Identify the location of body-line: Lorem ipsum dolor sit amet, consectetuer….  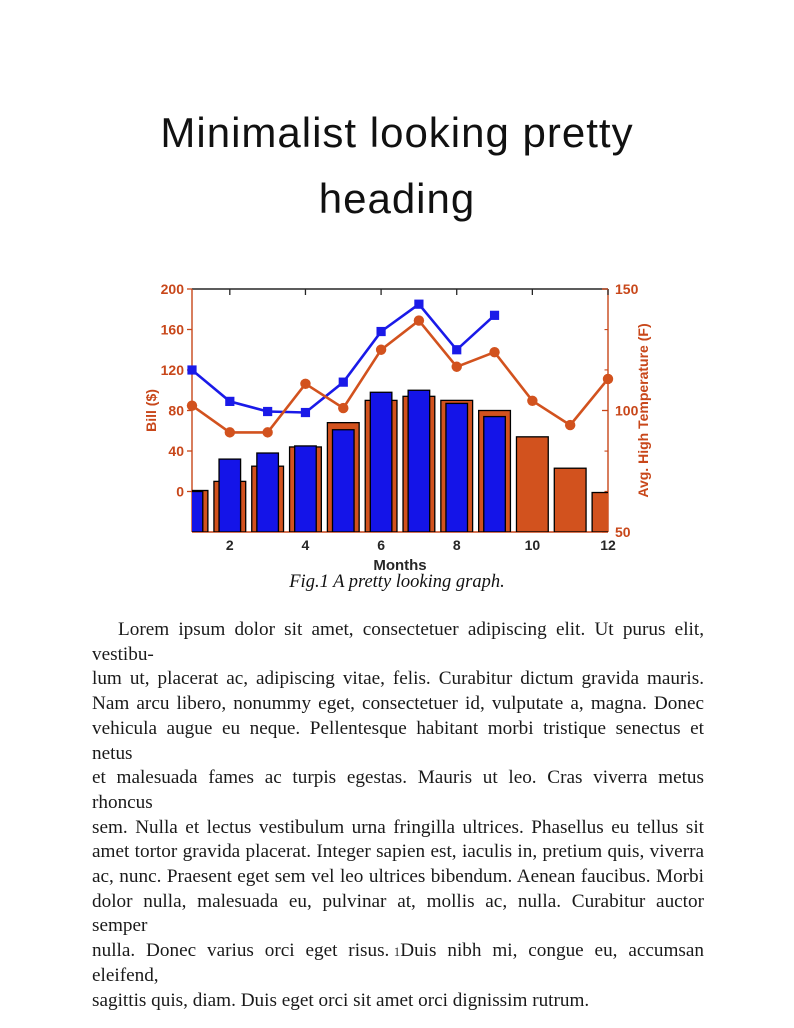
(398, 642).